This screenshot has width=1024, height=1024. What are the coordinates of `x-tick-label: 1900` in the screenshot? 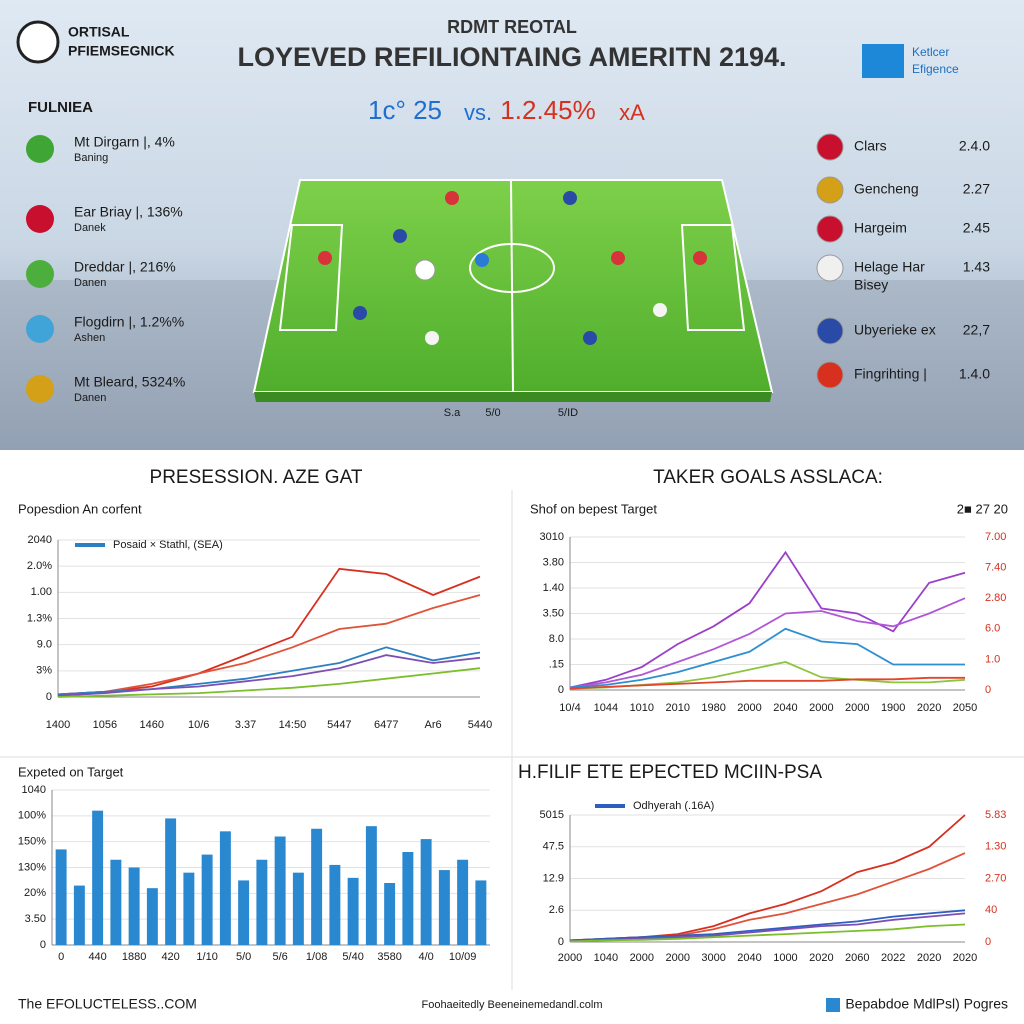 It's located at (893, 708).